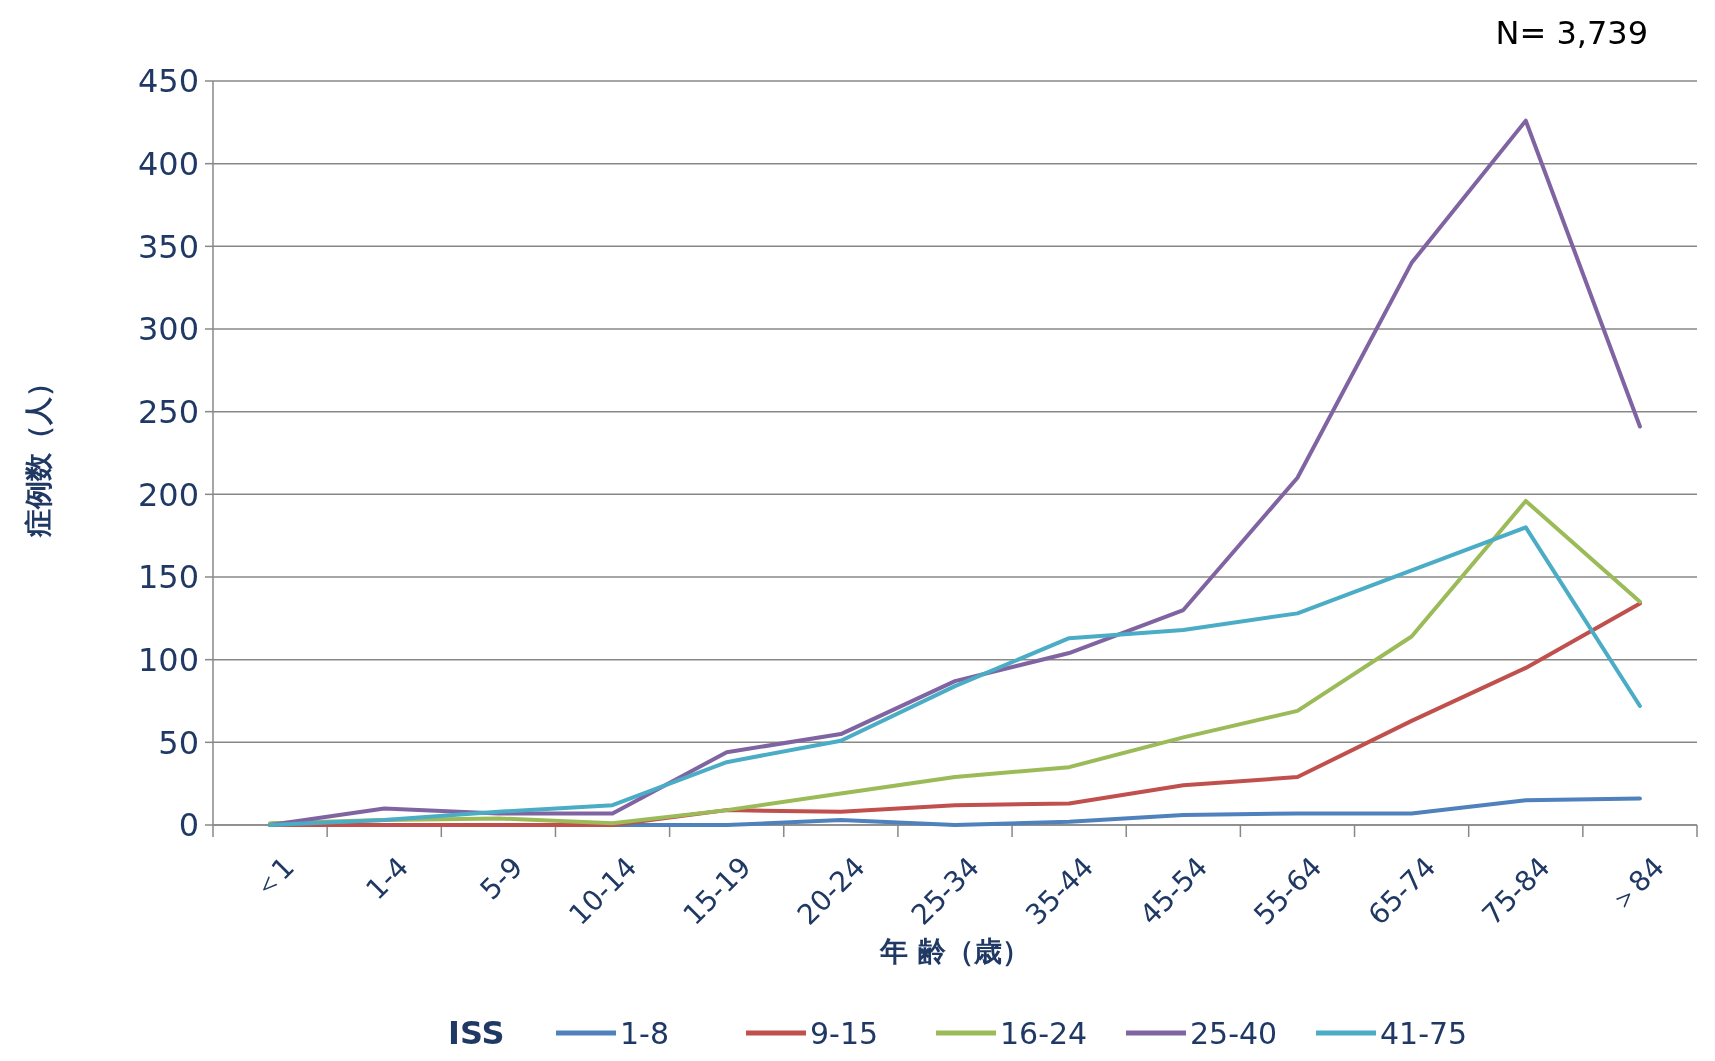 This screenshot has width=1715, height=1061. What do you see at coordinates (476, 1033) in the screenshot?
I see `legend-title: ISS` at bounding box center [476, 1033].